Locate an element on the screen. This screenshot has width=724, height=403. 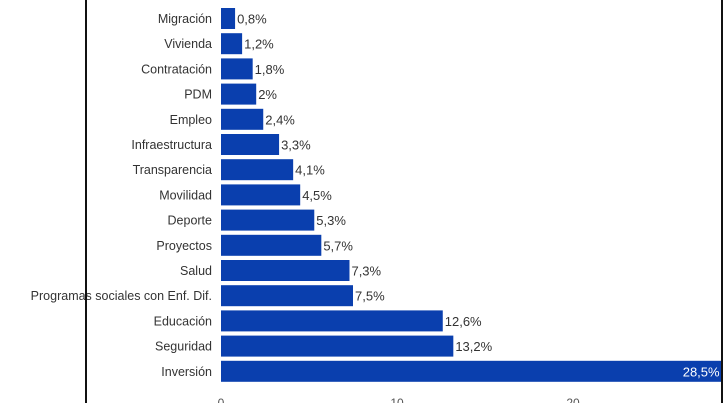
bar-pdm is located at coordinates (239, 94).